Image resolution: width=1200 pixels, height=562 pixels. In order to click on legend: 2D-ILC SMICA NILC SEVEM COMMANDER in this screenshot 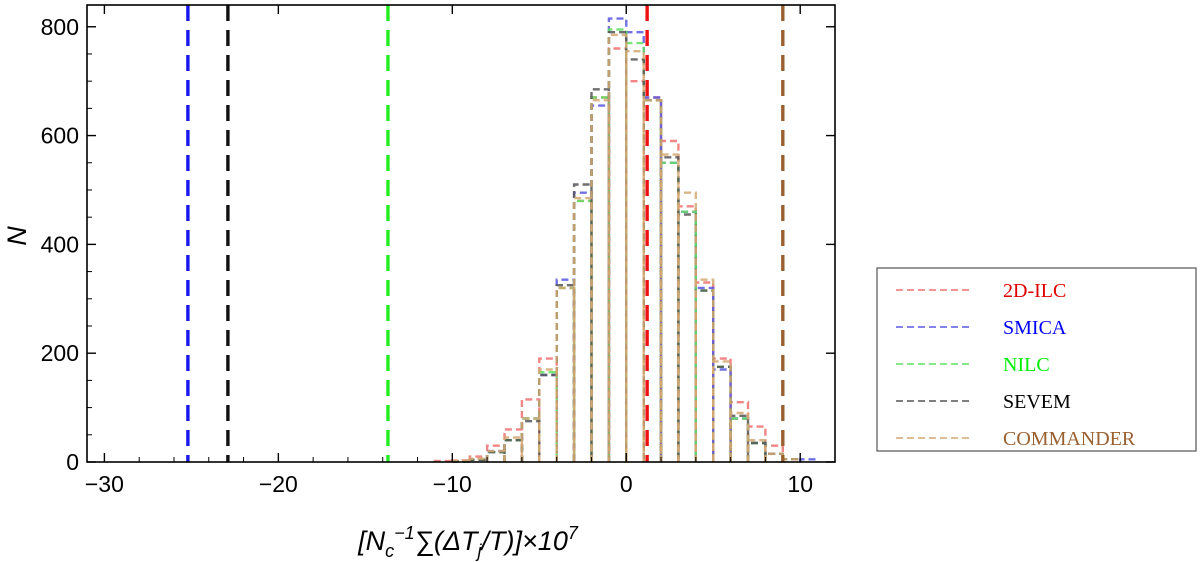, I will do `click(1036, 359)`.